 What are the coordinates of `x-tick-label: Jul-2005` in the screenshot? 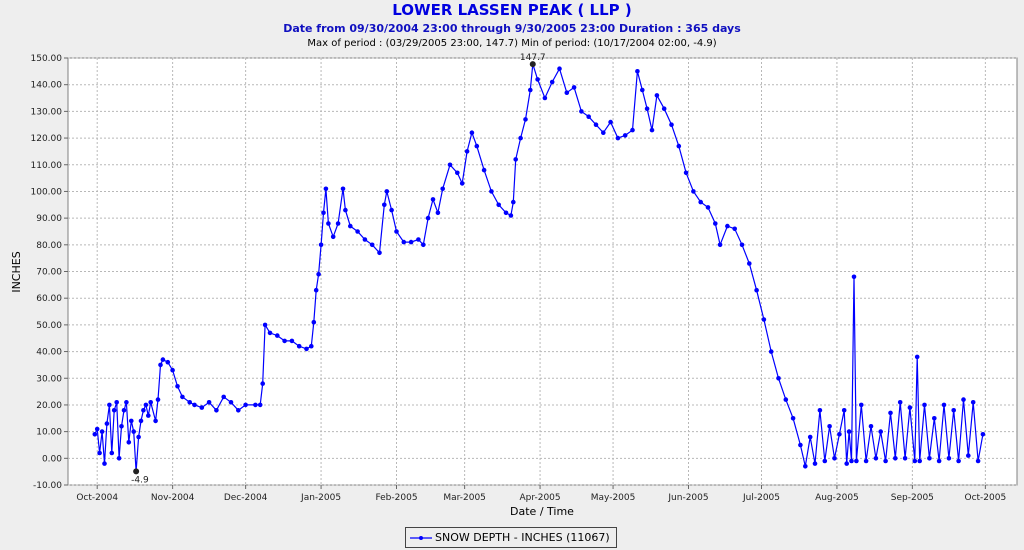 It's located at (761, 498).